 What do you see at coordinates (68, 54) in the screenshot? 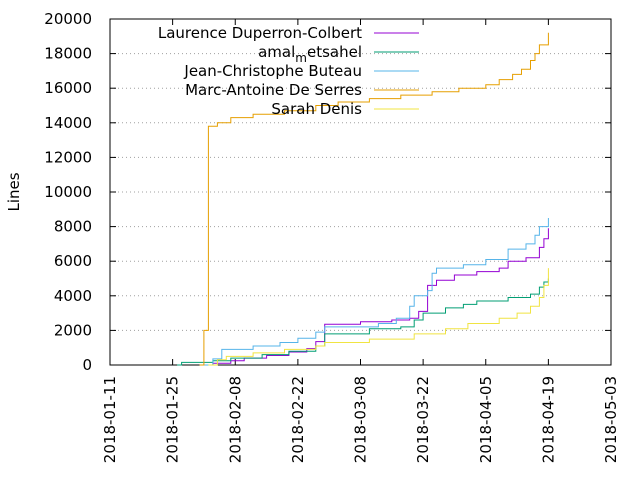
I see `y-tick-label: 18000` at bounding box center [68, 54].